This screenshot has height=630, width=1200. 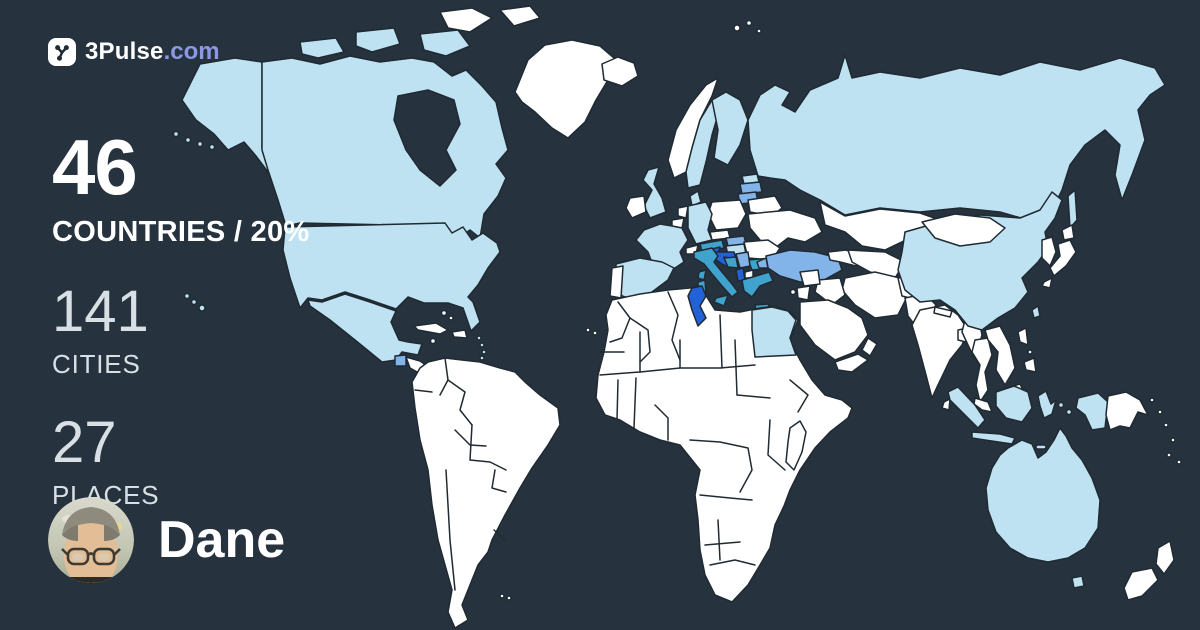 I want to click on country-latvia, so click(x=751, y=188).